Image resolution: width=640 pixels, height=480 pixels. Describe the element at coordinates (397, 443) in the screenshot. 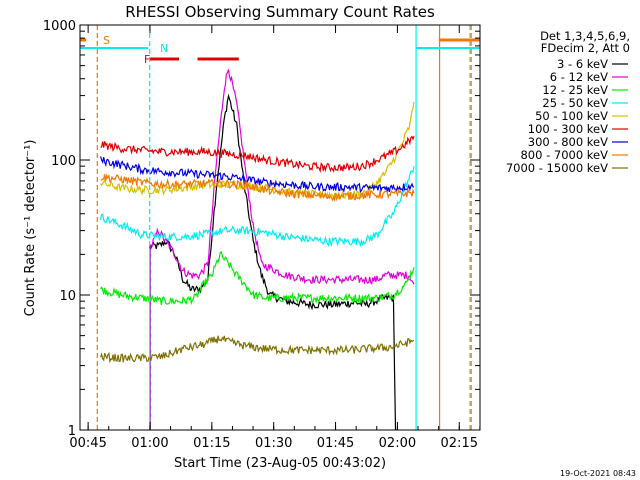

I see `x-tick-label: 02:00` at that location.